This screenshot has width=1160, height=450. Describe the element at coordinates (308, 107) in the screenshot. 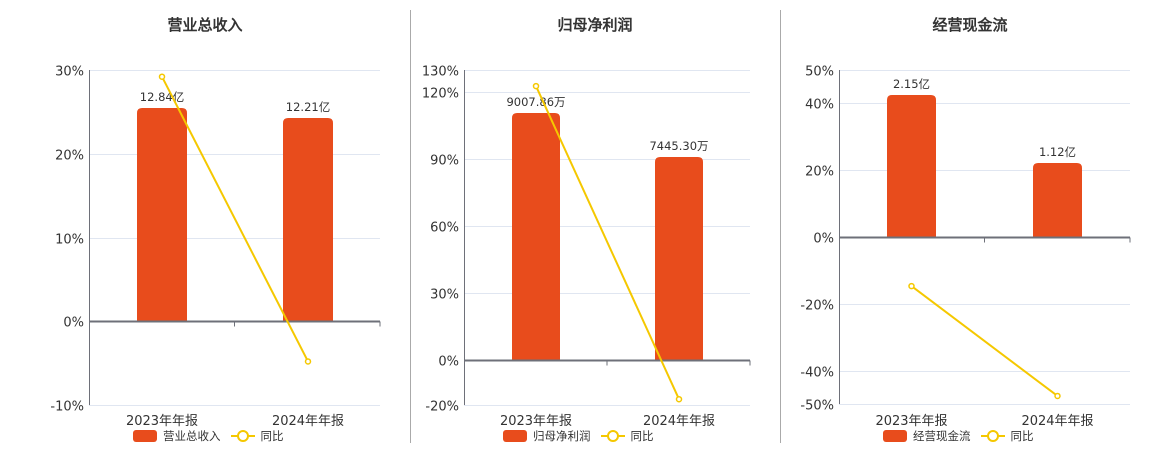

I see `bar-value-label: 12.21亿` at that location.